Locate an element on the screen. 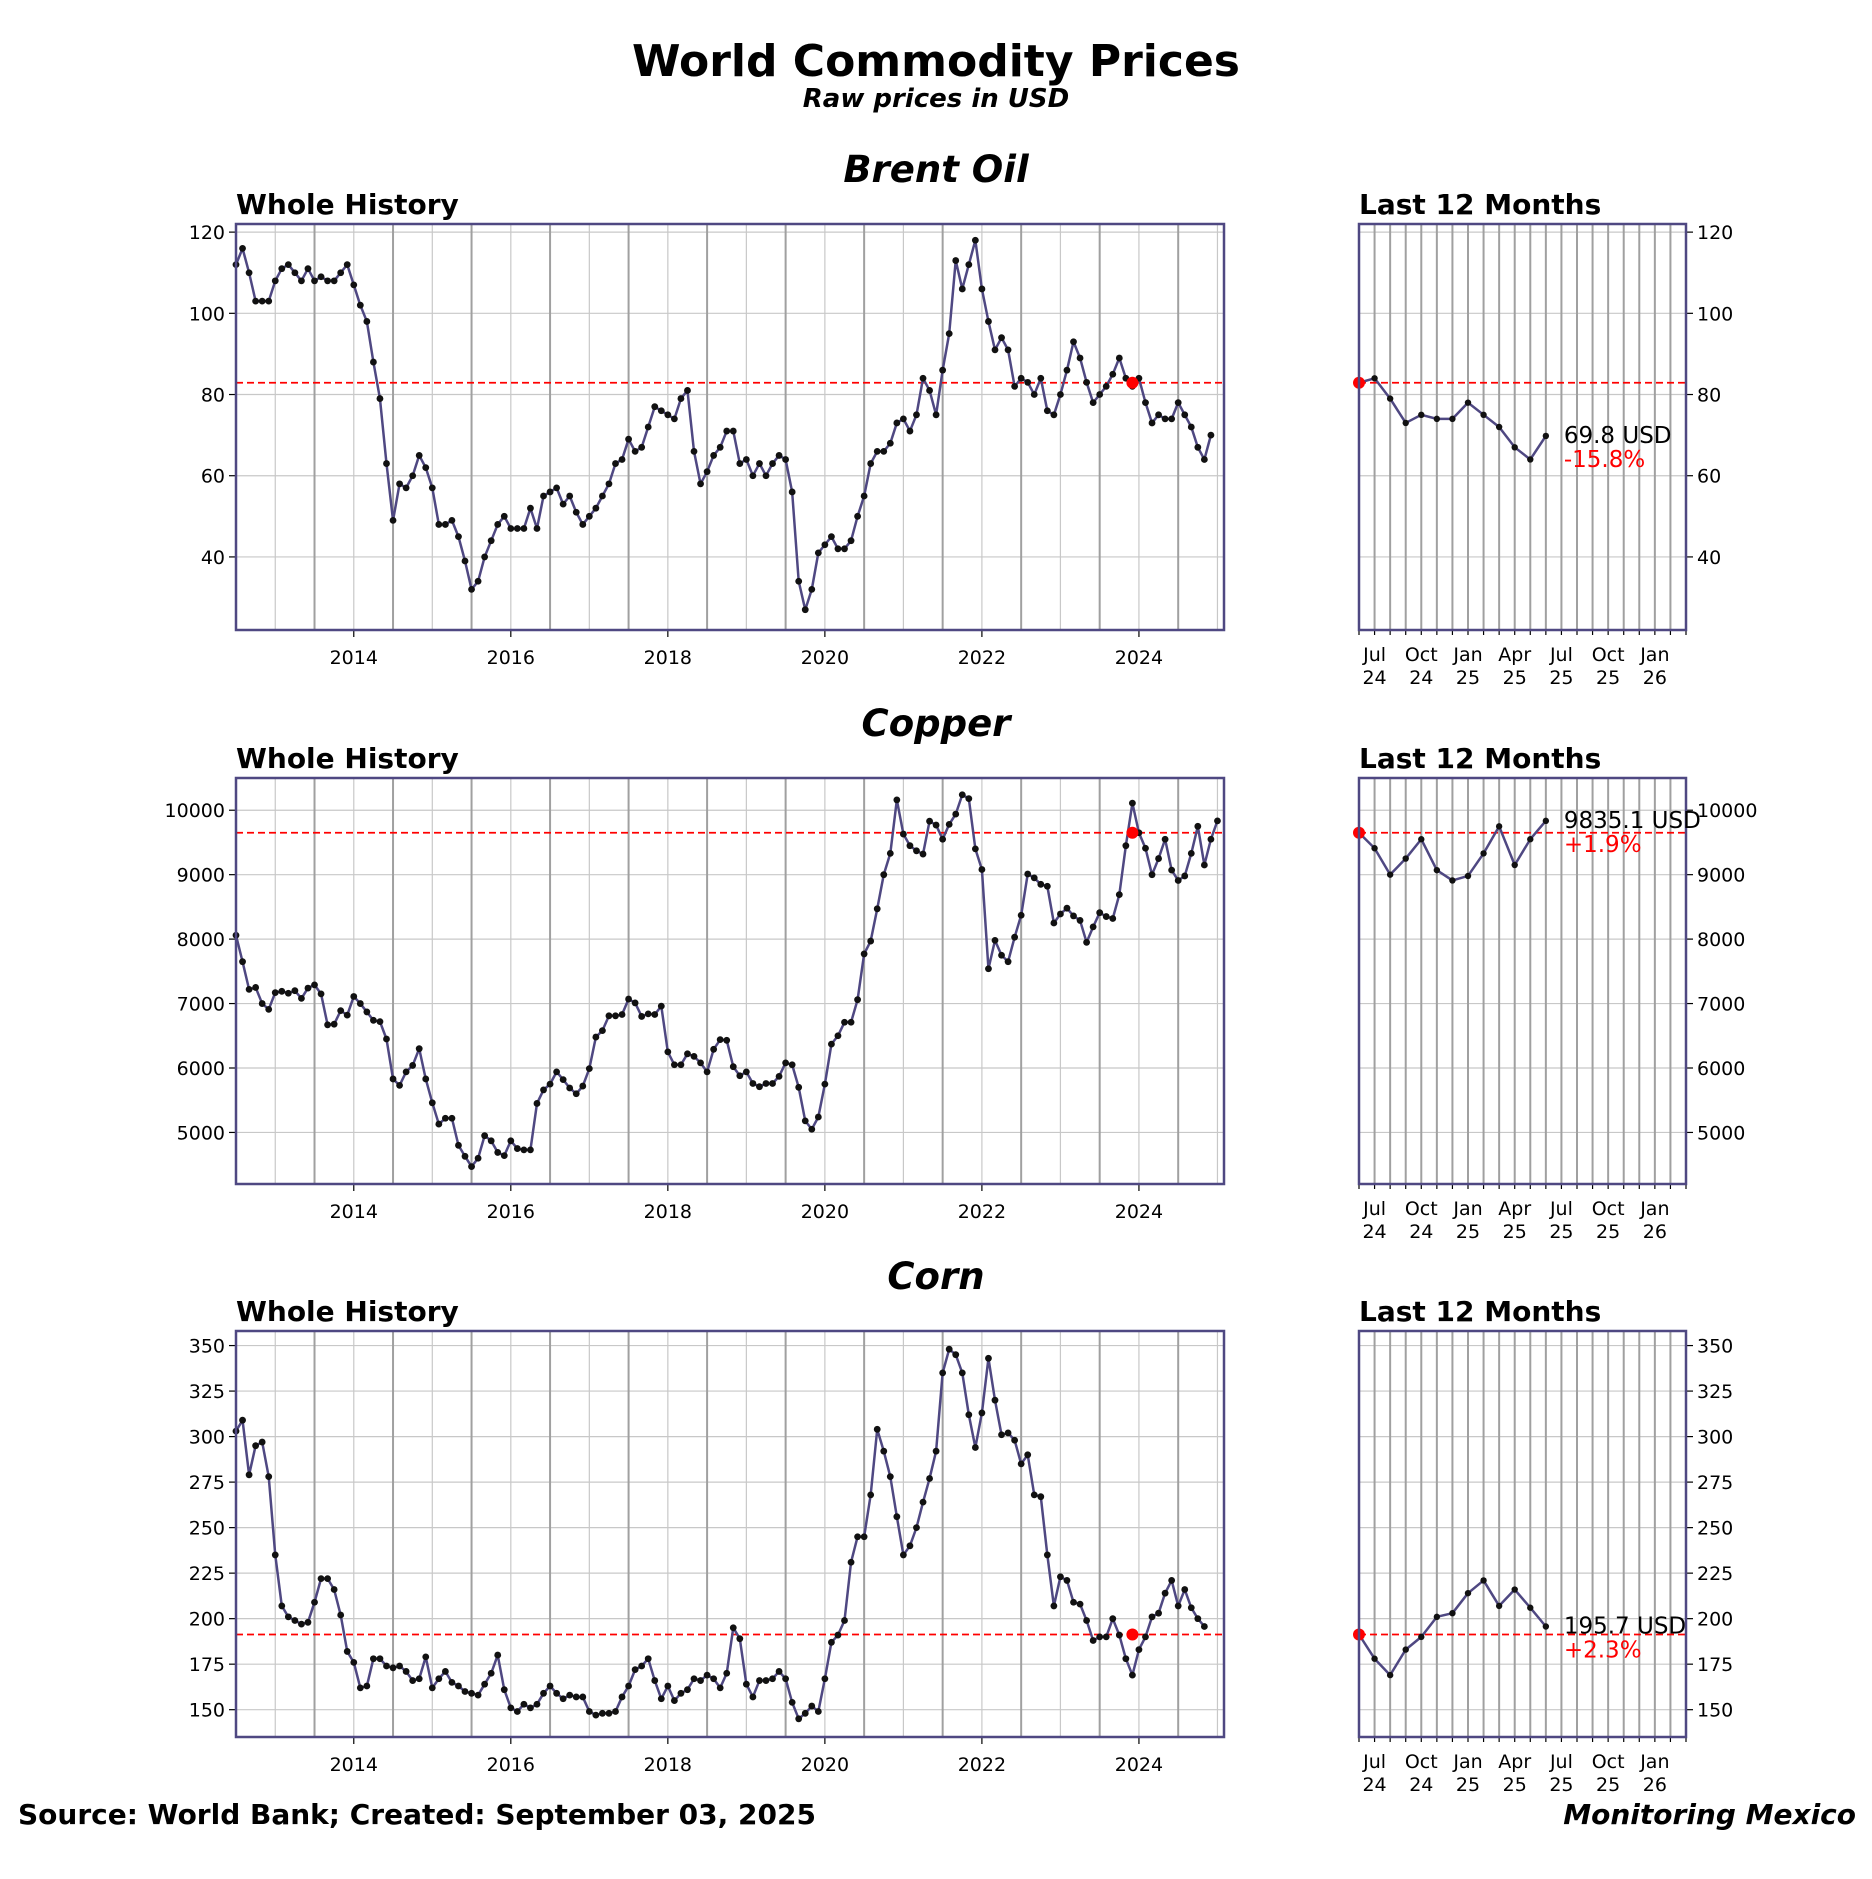 This screenshot has height=1879, width=1872. y-tick-label: 40 is located at coordinates (213, 558).